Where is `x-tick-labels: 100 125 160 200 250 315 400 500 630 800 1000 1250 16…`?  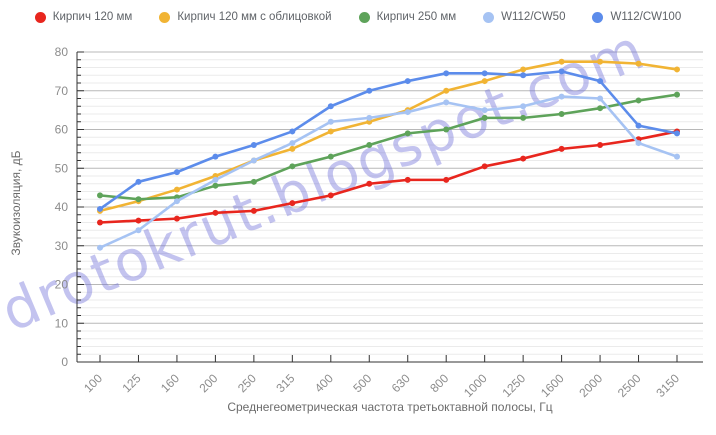 x-tick-labels: 100 125 160 200 250 315 400 500 630 800 1000 1250 16… is located at coordinates (381, 385).